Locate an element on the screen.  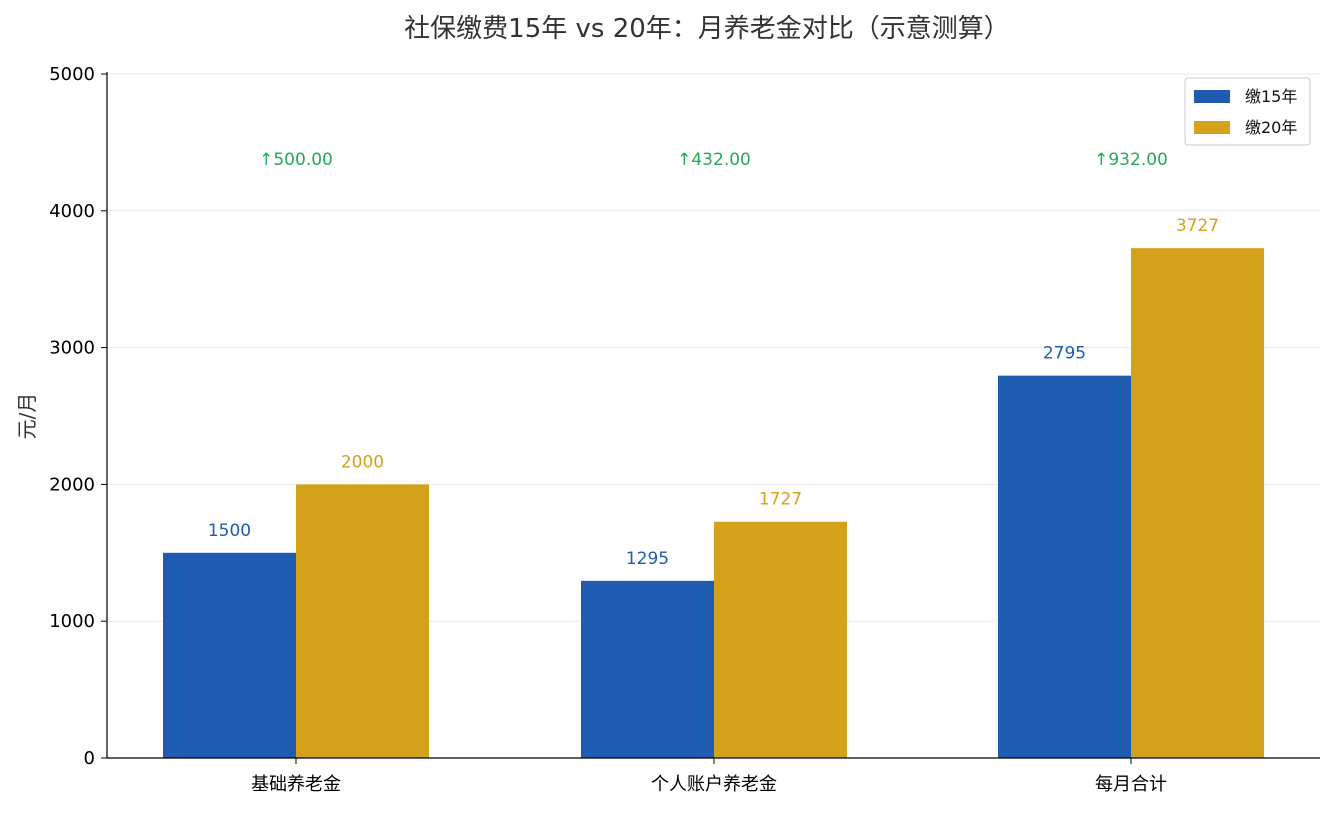
difference-annotation: ↑932.00 is located at coordinates (1131, 160).